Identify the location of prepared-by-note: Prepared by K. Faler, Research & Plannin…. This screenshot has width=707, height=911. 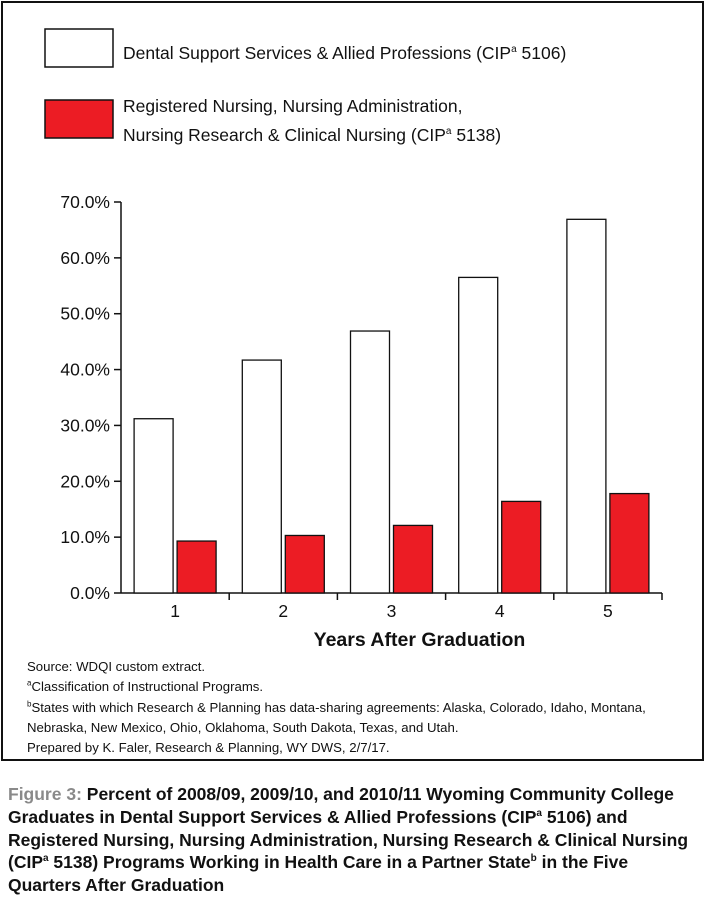
(208, 748).